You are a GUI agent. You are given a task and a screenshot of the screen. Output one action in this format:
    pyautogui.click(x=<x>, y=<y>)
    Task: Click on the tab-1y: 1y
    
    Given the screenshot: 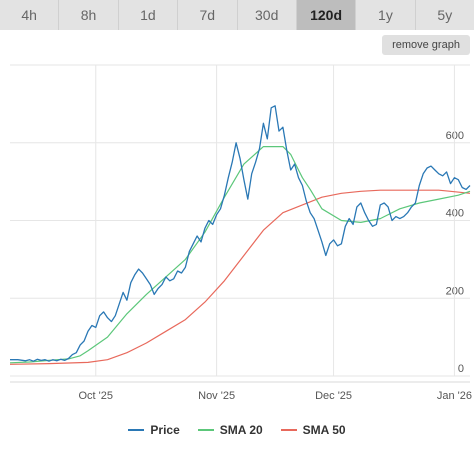 What is the action you would take?
    pyautogui.click(x=386, y=15)
    